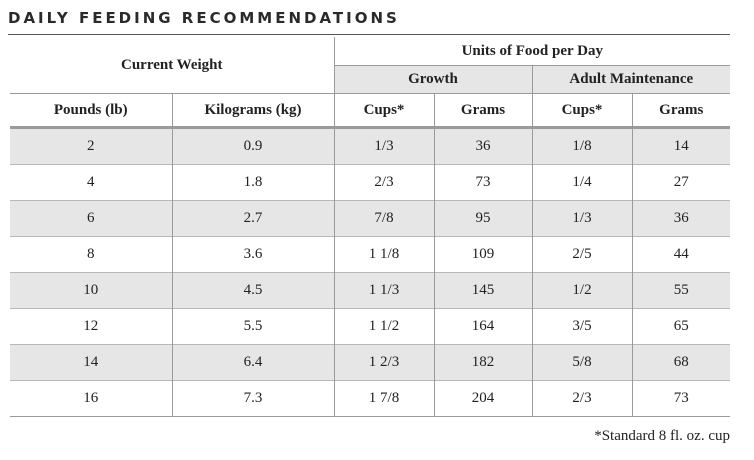  Describe the element at coordinates (252, 146) in the screenshot. I see `kilograms-cell: 0.9` at that location.